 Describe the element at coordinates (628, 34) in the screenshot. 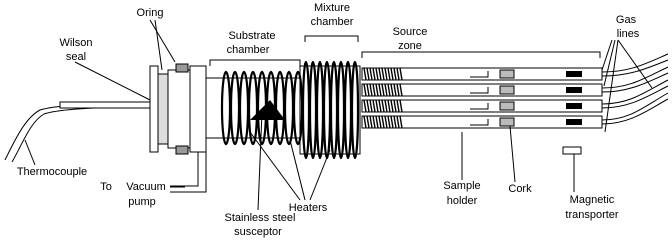

I see `label: lines` at that location.